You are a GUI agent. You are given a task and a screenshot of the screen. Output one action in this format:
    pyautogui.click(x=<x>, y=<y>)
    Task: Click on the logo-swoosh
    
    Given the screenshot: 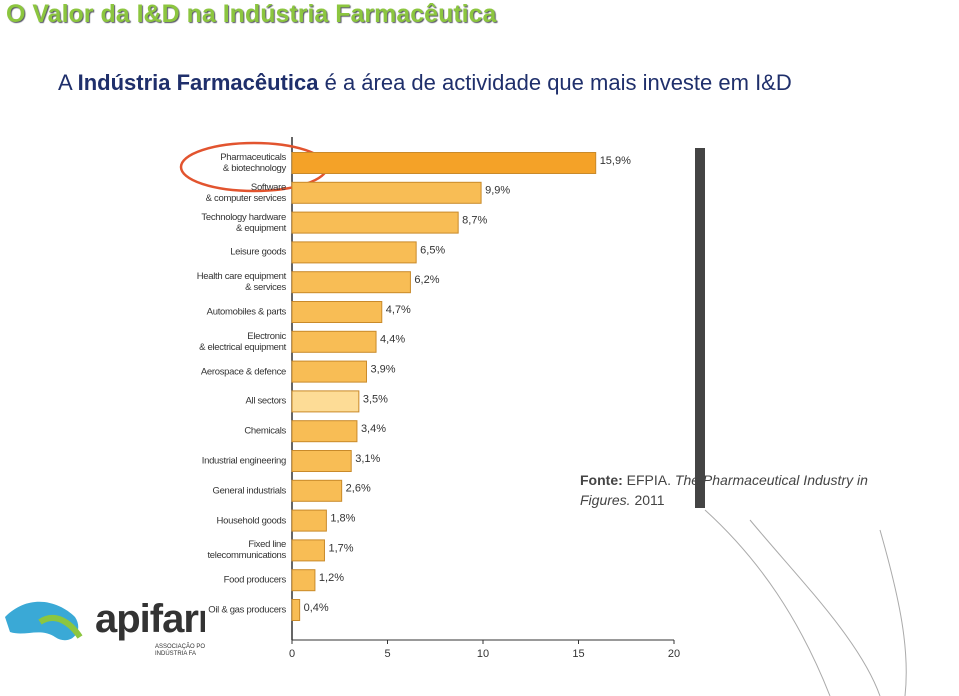 What is the action you would take?
    pyautogui.click(x=60, y=627)
    